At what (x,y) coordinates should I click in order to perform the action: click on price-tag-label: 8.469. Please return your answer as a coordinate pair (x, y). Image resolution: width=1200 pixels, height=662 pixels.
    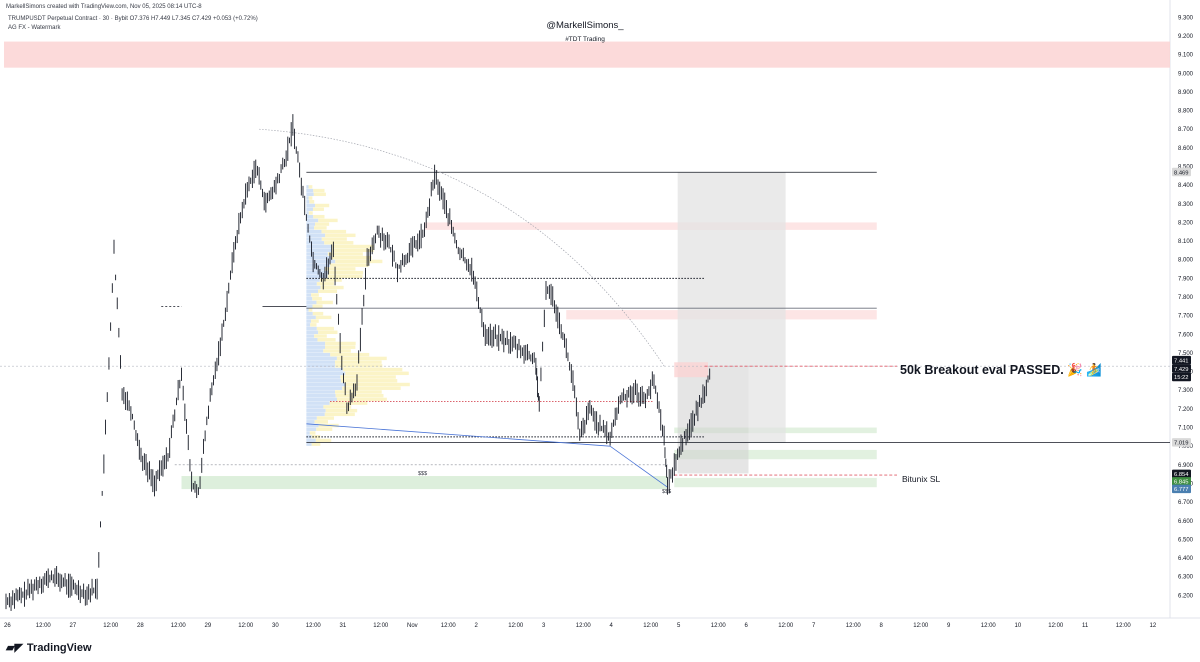
    Looking at the image, I should click on (1181, 173).